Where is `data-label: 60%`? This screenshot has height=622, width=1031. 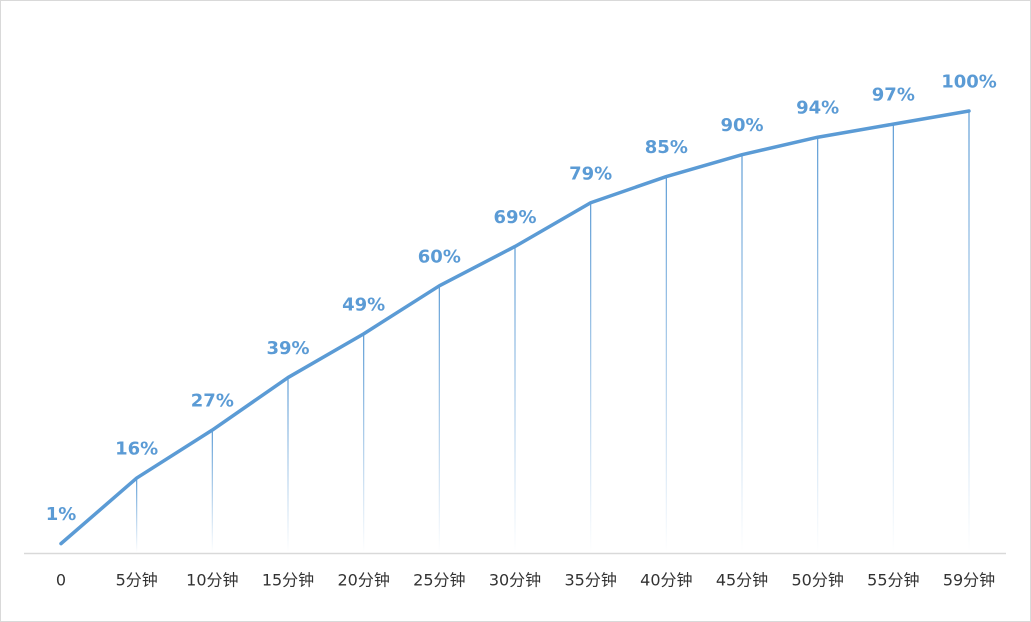
data-label: 60% is located at coordinates (439, 256).